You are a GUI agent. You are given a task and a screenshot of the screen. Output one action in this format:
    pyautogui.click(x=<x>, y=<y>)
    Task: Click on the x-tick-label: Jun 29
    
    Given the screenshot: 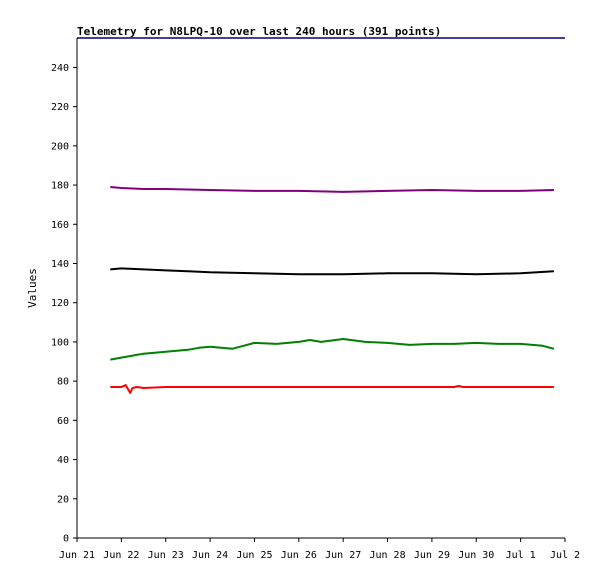 What is the action you would take?
    pyautogui.click(x=432, y=555)
    